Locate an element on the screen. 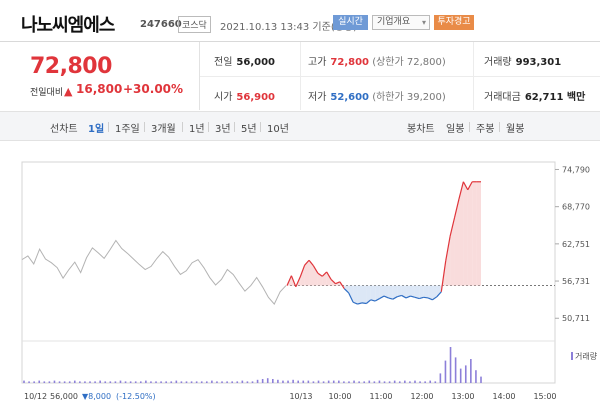  period-5y: 5년 is located at coordinates (249, 129).